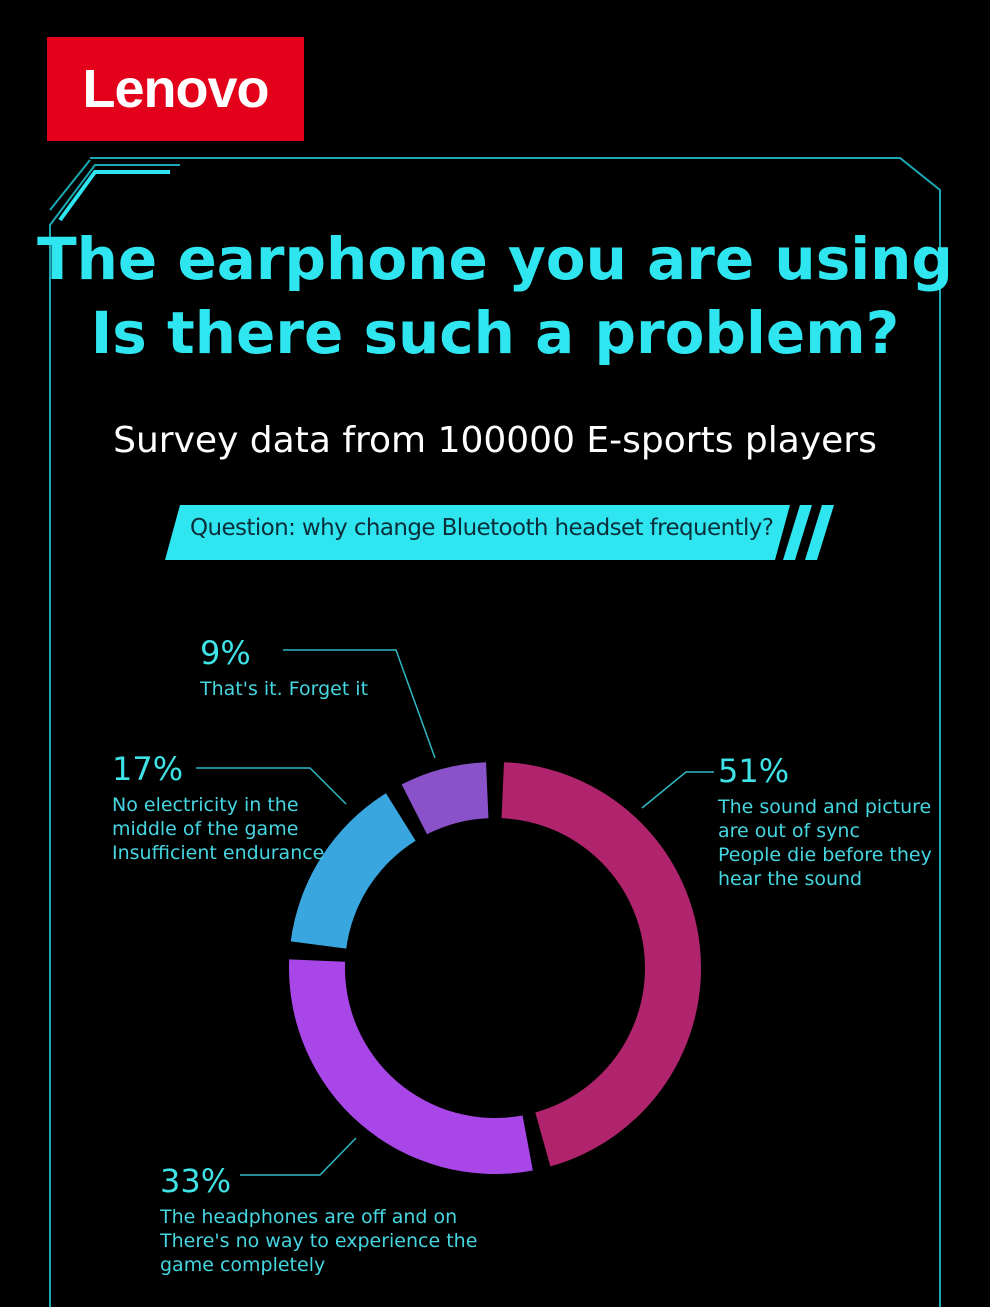 This screenshot has height=1307, width=990. Describe the element at coordinates (148, 769) in the screenshot. I see `value-label: 17%` at that location.